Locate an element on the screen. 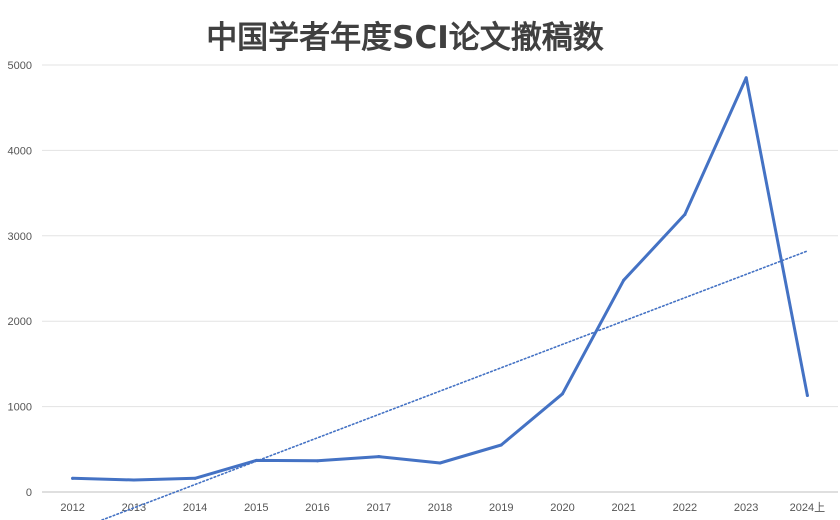 Image resolution: width=840 pixels, height=520 pixels. chart-title: 中国学者年度SCI论文撤稿数 is located at coordinates (405, 38).